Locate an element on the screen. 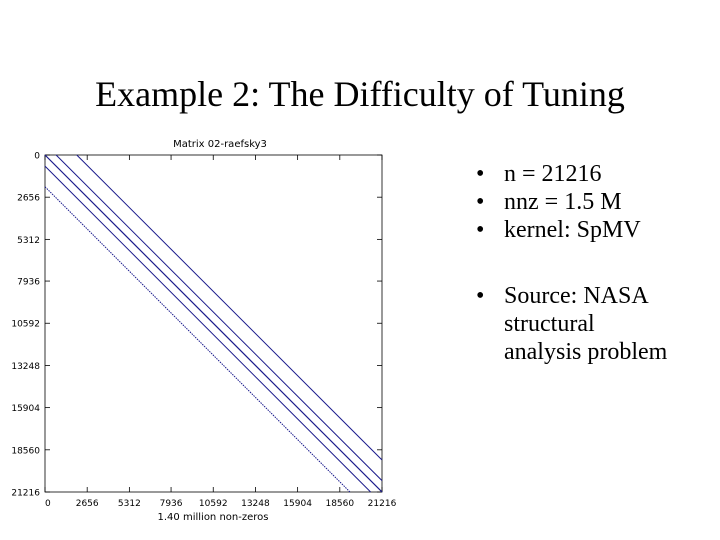 Image resolution: width=720 pixels, height=540 pixels. bullet-matrix-size: n = 21216 is located at coordinates (596, 174).